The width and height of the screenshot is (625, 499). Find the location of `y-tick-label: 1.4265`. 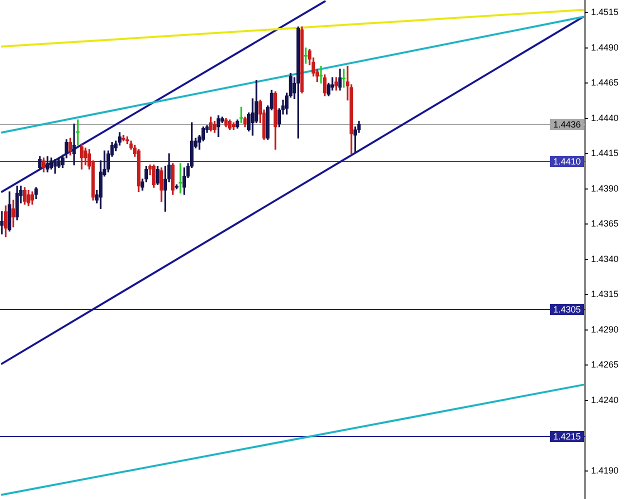

y-tick-label: 1.4265 is located at coordinates (605, 365).